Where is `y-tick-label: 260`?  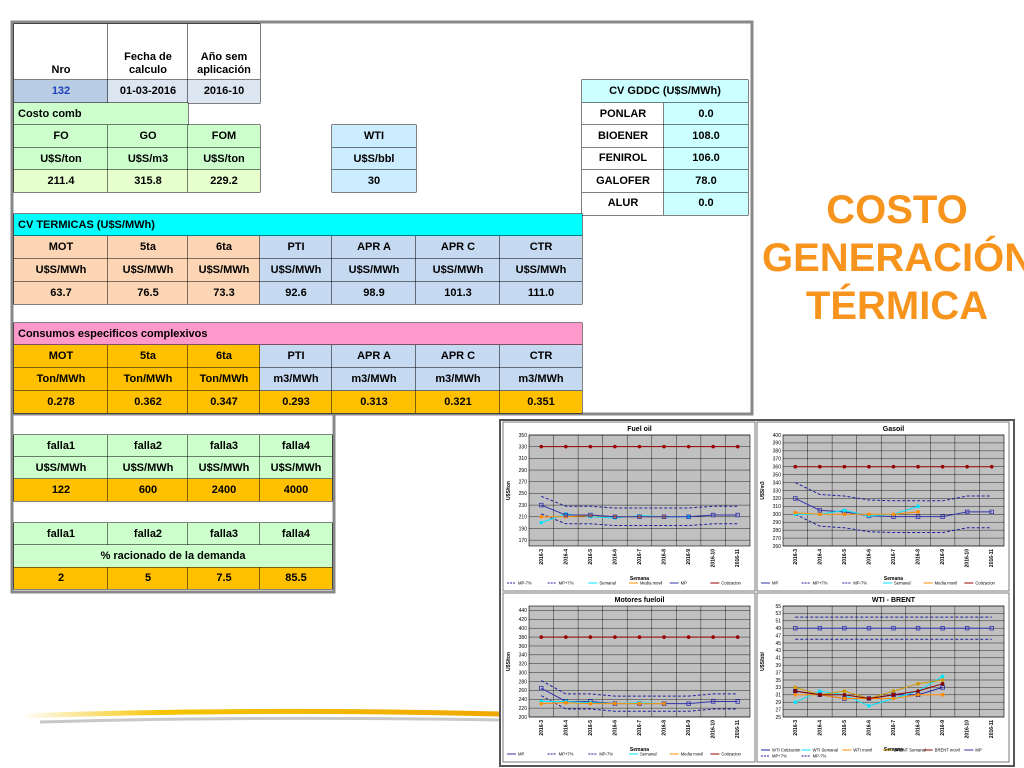
y-tick-label: 260 is located at coordinates (777, 547).